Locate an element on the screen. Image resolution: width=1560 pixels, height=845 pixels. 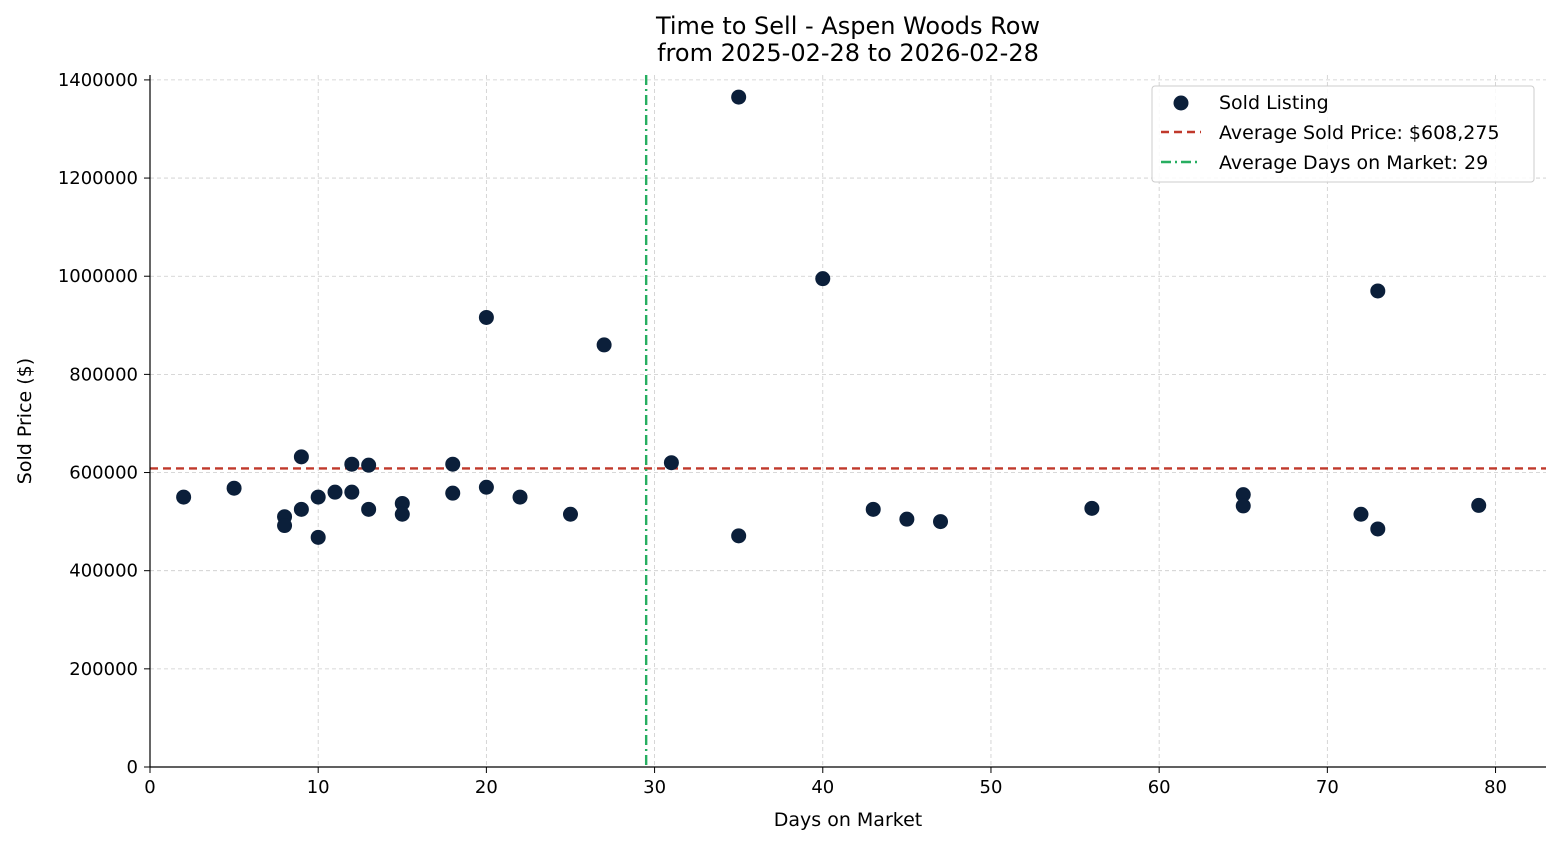
x-ticks: 0 10 20 30 40 50 60 70 80 is located at coordinates (825, 782).